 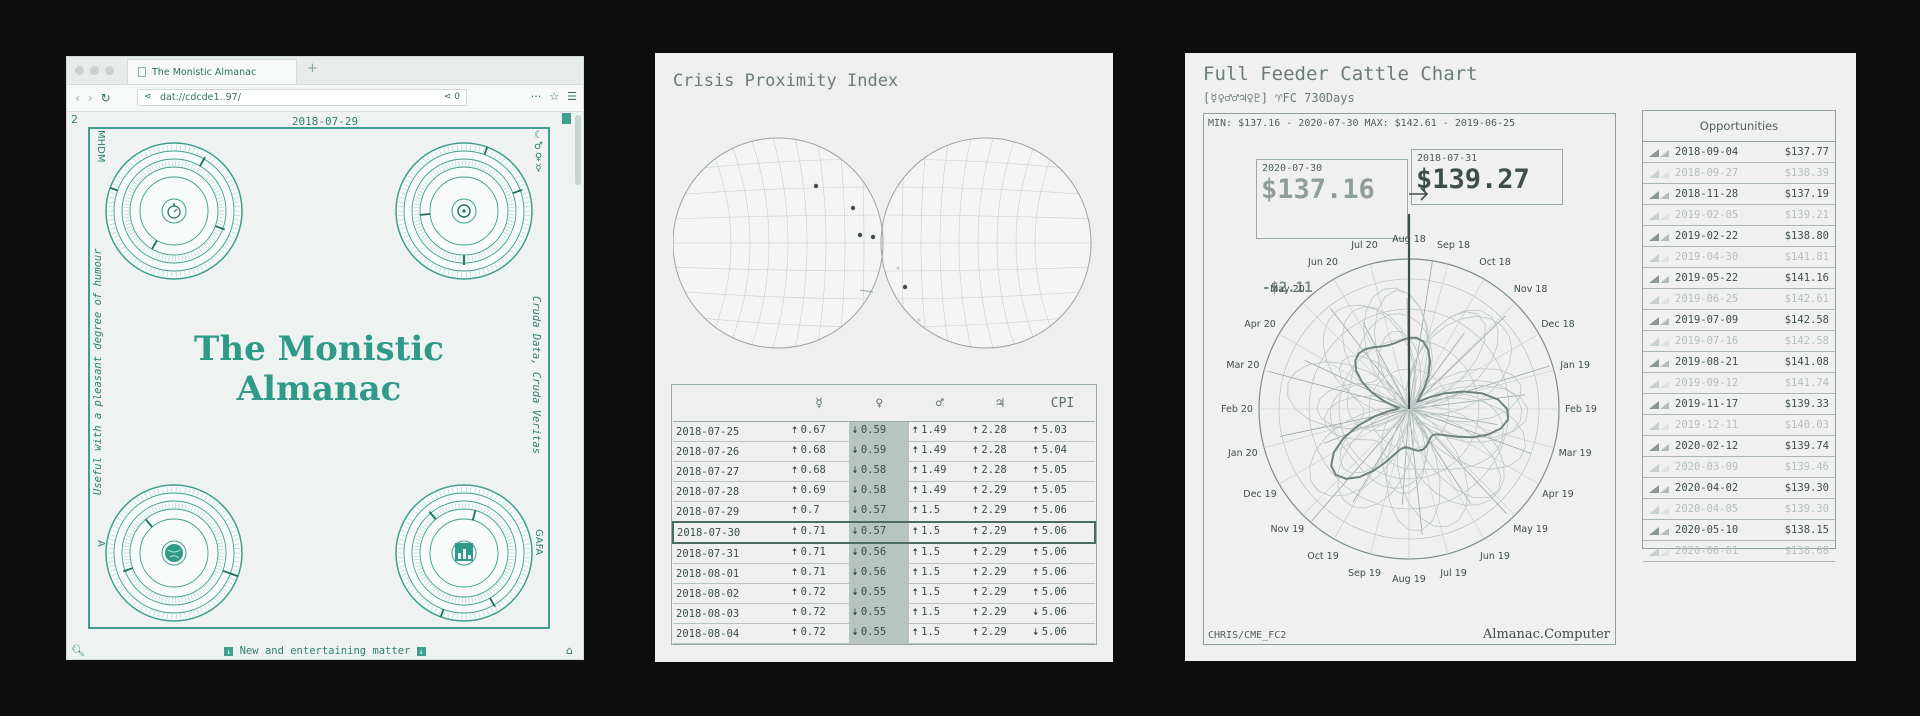 I want to click on list-item: 2019-04-30 $141.81, so click(x=1739, y=257).